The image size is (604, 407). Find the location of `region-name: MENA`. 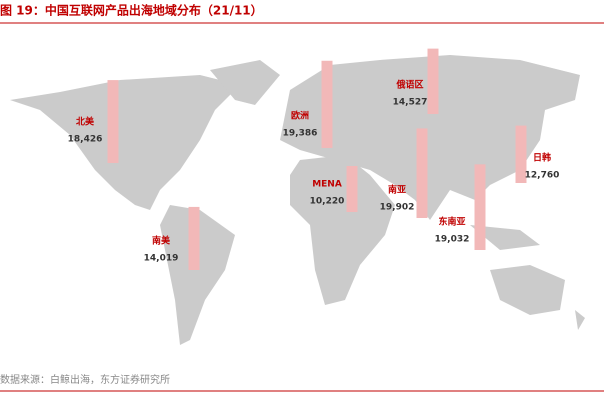

region-name: MENA is located at coordinates (327, 185).